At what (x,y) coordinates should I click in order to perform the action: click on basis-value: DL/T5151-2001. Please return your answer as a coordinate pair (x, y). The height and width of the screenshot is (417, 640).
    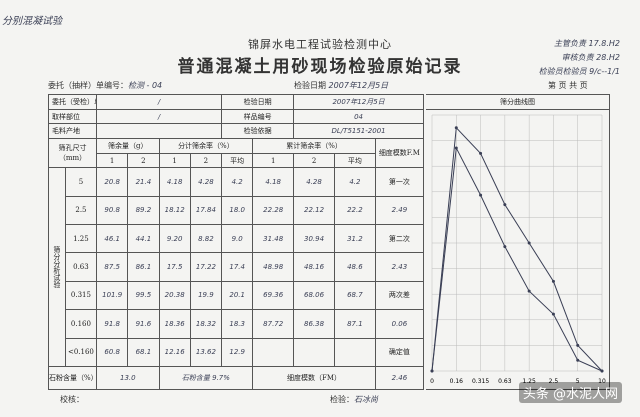
    Looking at the image, I should click on (358, 131).